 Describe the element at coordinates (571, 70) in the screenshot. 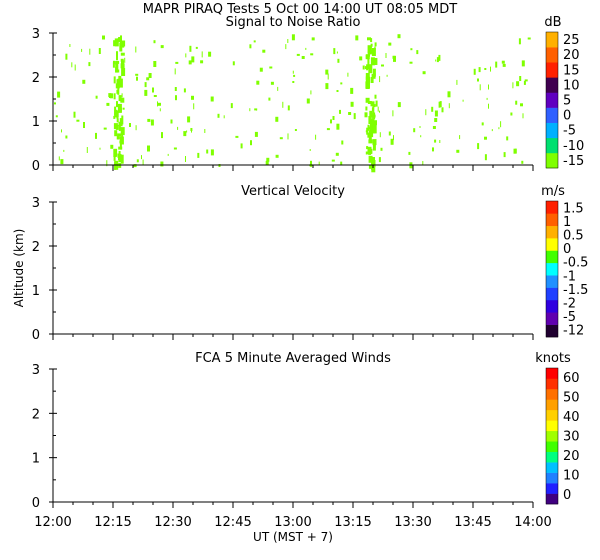

I see `colorbar-label: 15` at that location.